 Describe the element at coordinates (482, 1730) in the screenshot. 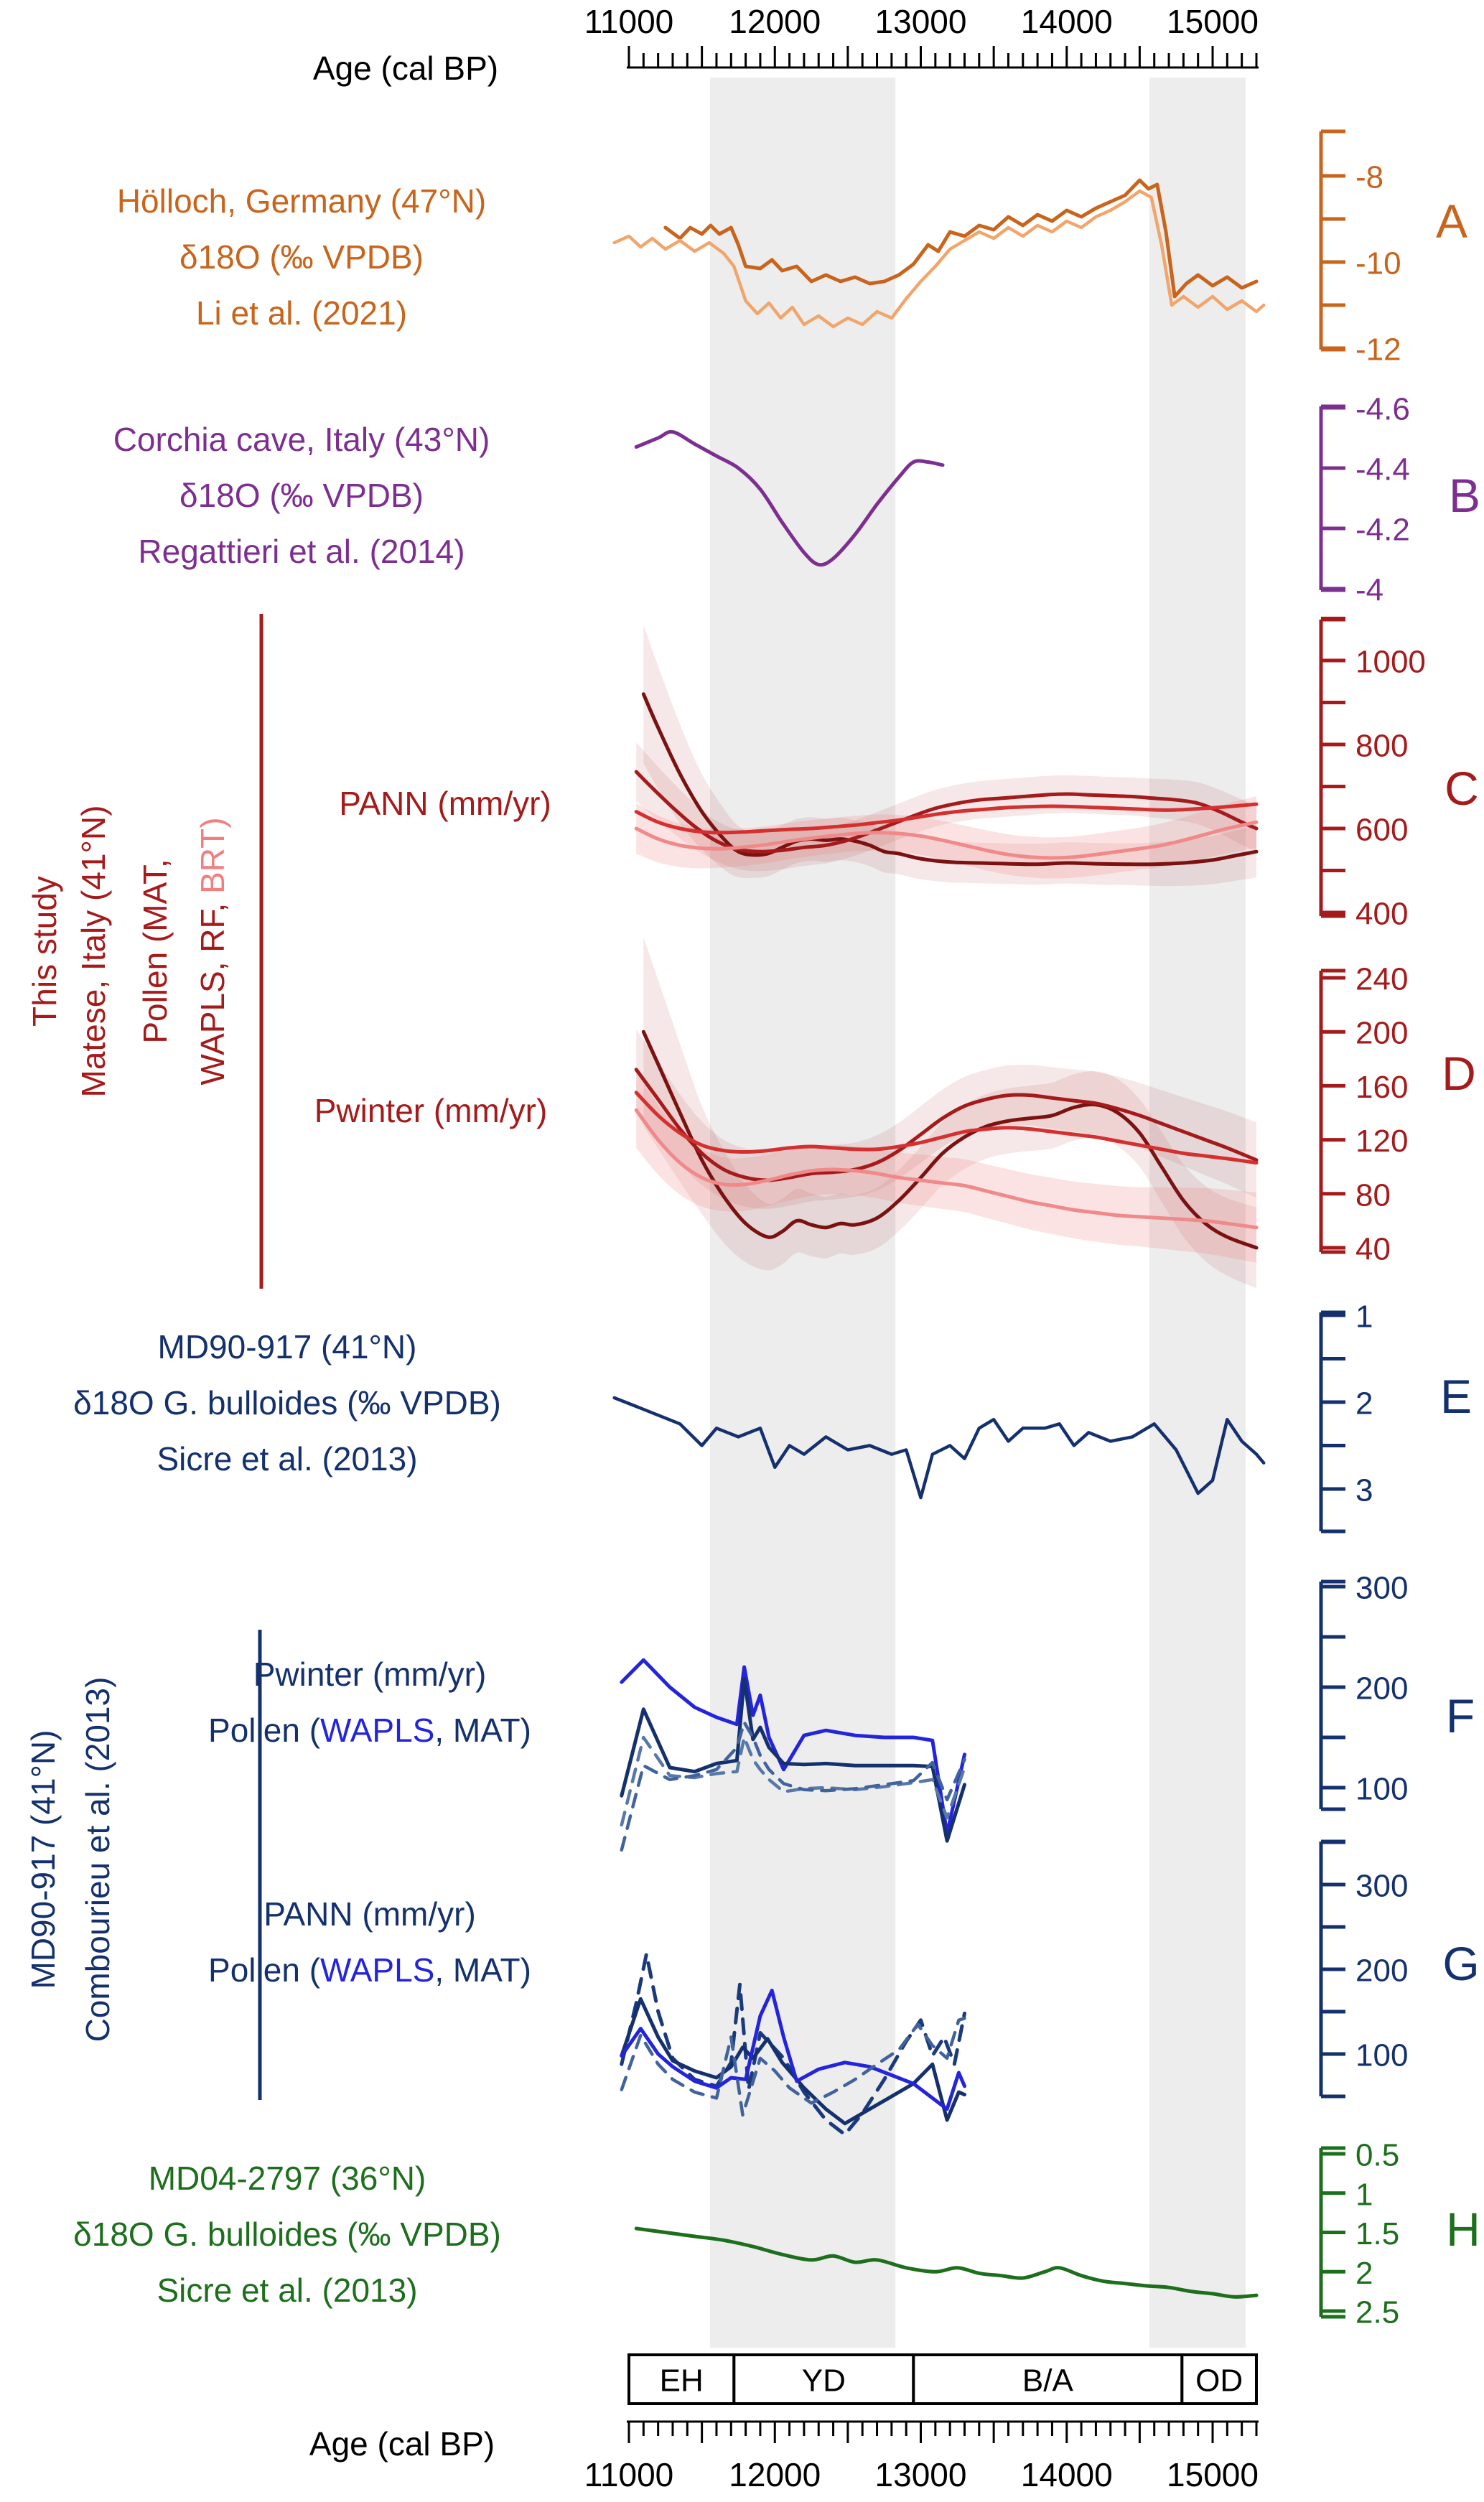

I see `f-pollen-suffix: , MAT)` at that location.